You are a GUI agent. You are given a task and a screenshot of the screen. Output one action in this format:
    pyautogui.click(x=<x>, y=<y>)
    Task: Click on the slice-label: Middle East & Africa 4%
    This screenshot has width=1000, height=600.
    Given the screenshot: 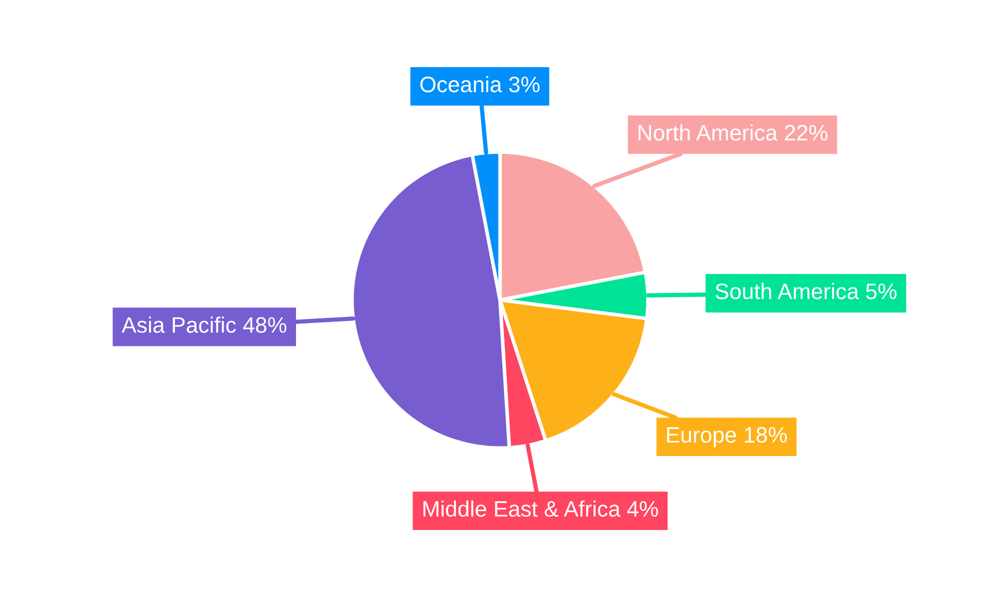 What is the action you would take?
    pyautogui.click(x=540, y=508)
    